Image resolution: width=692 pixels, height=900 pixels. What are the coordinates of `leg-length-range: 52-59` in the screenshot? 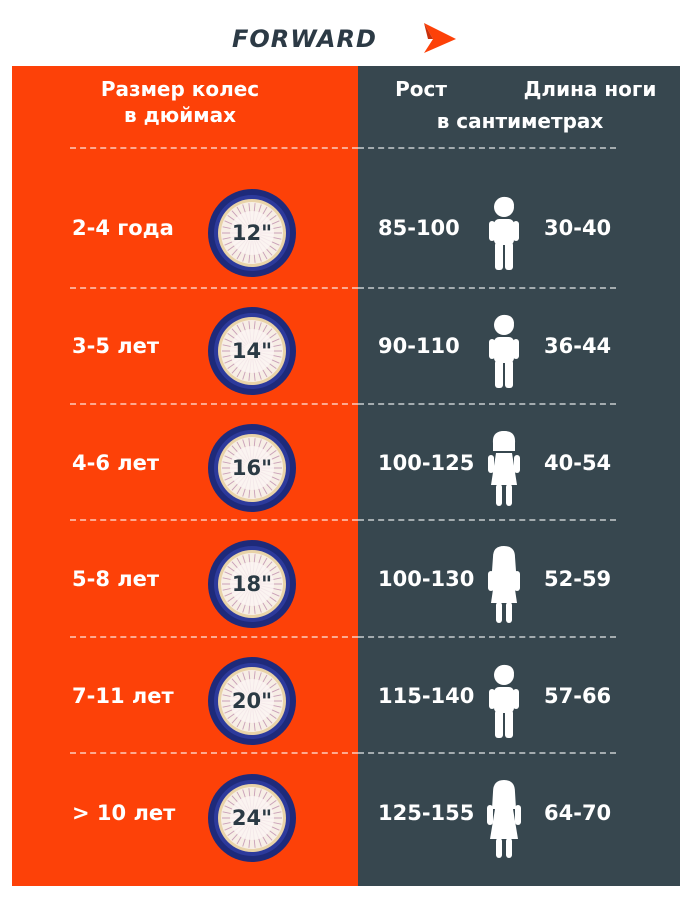 It's located at (578, 579).